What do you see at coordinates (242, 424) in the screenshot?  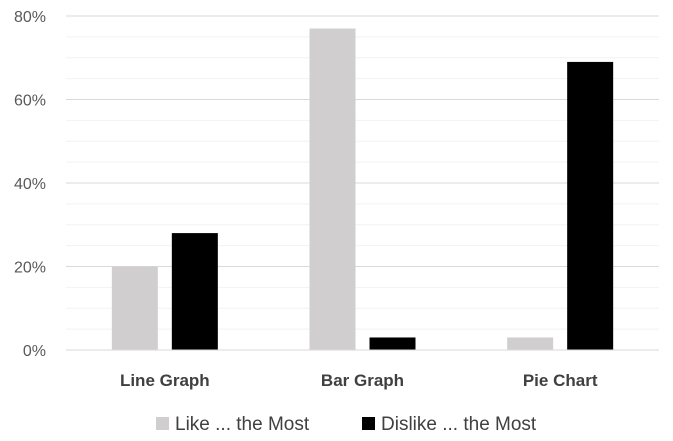 I see `legend-label: Like ... the Most` at bounding box center [242, 424].